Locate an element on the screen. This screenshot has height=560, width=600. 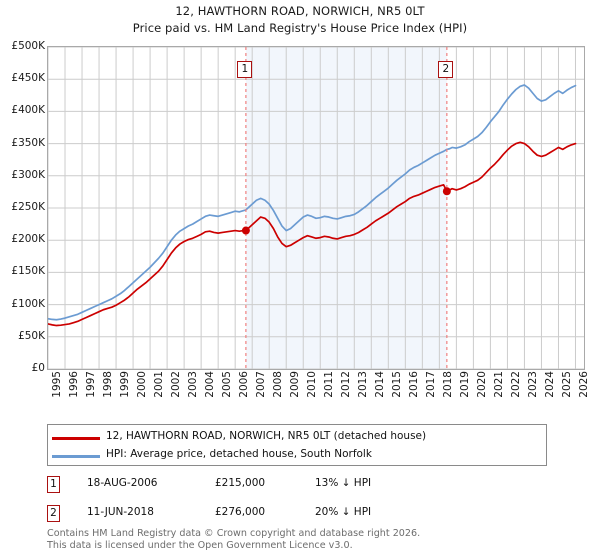
y-tick-label: £150K is located at coordinates (28, 271).